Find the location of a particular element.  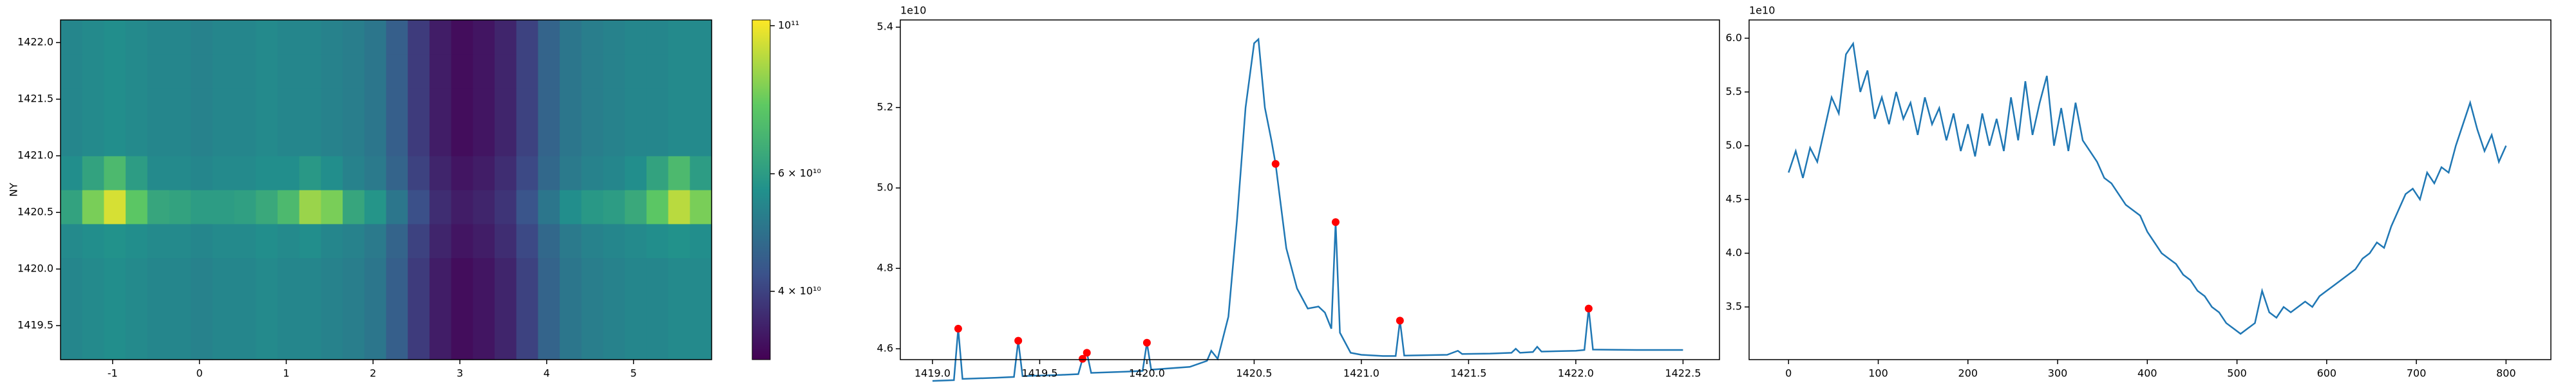

x-tick-label: 100 is located at coordinates (1878, 373).